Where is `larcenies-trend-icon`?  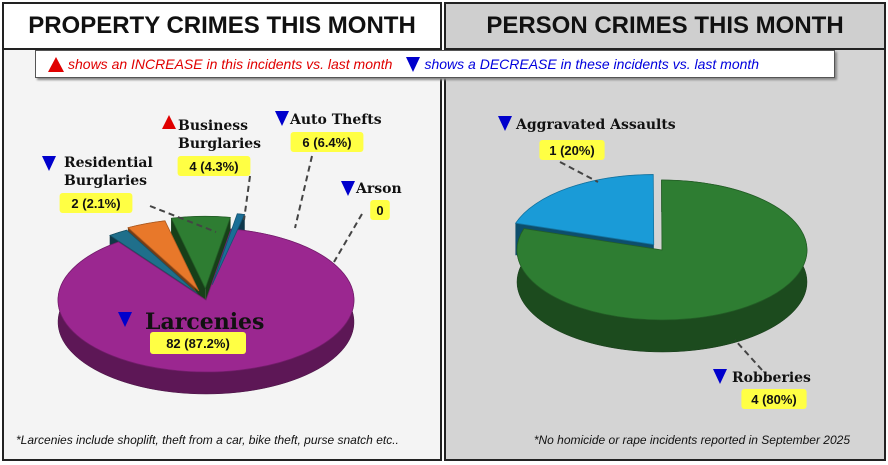
larcenies-trend-icon is located at coordinates (125, 319).